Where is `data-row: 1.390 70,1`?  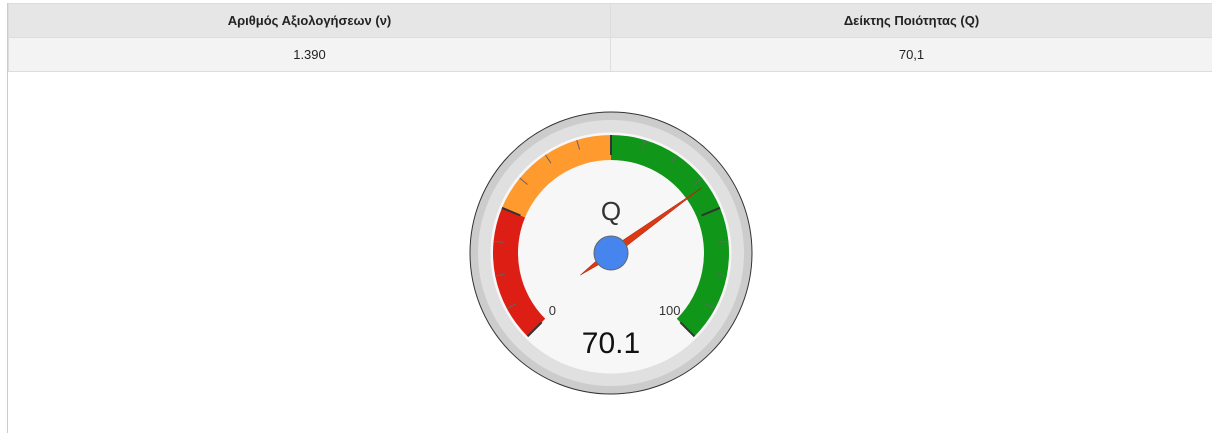
data-row: 1.390 70,1 is located at coordinates (610, 54).